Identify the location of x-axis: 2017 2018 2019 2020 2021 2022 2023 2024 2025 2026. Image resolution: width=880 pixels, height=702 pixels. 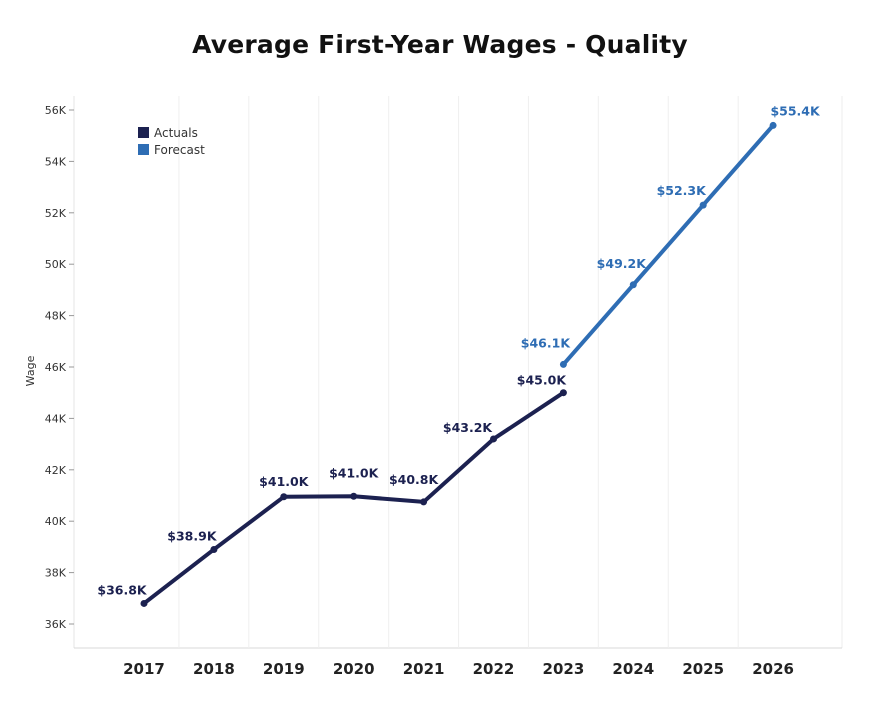
(458, 669).